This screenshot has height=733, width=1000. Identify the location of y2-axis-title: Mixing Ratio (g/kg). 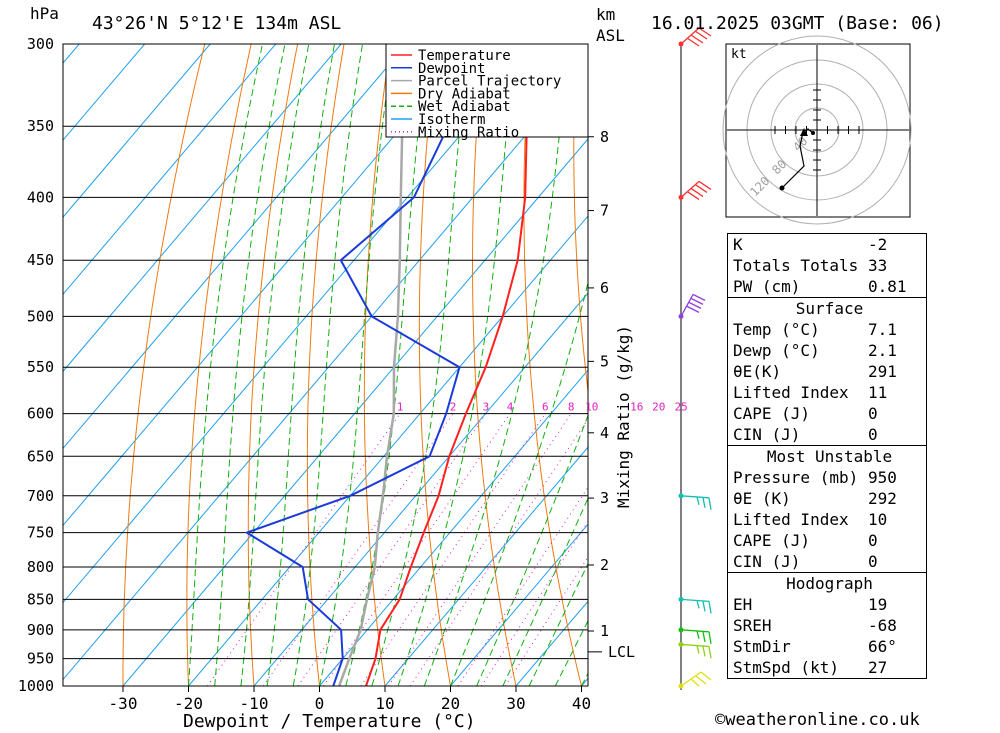
(623, 416).